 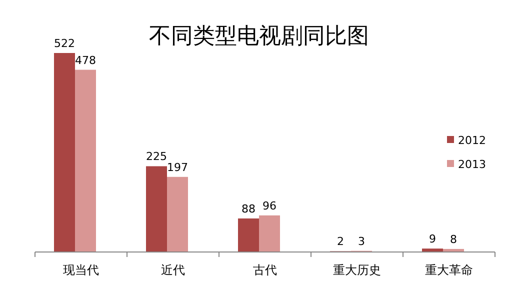 What do you see at coordinates (156, 157) in the screenshot?
I see `data-label: 225` at bounding box center [156, 157].